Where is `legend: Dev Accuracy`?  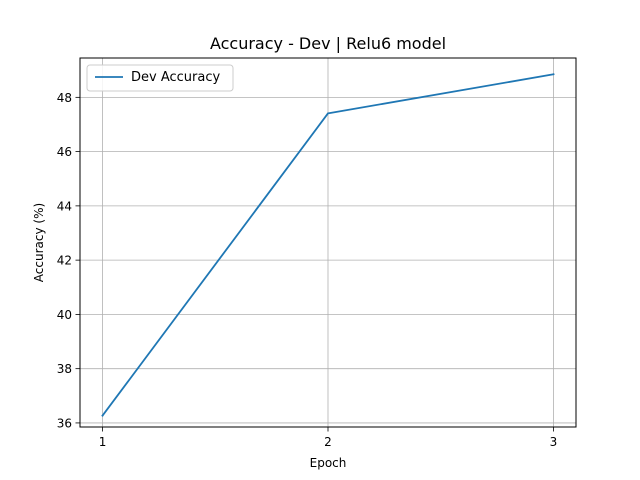
legend: Dev Accuracy is located at coordinates (160, 78).